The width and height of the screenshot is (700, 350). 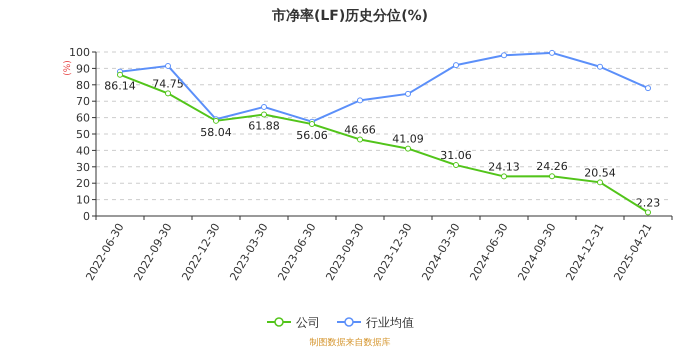 I want to click on y-tick-label: 30, so click(x=83, y=167).